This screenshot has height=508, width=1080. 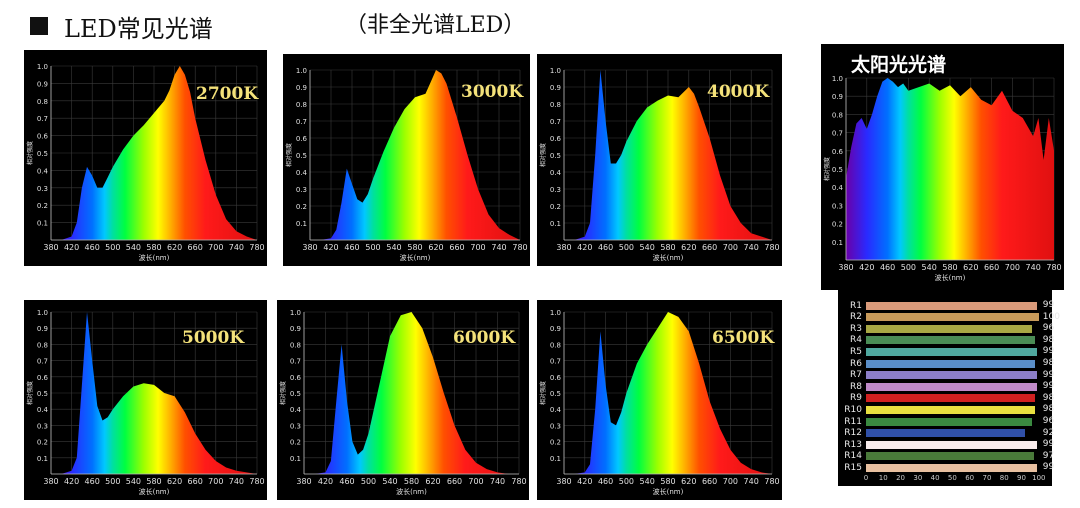 I want to click on cri-label: R7, so click(x=856, y=375).